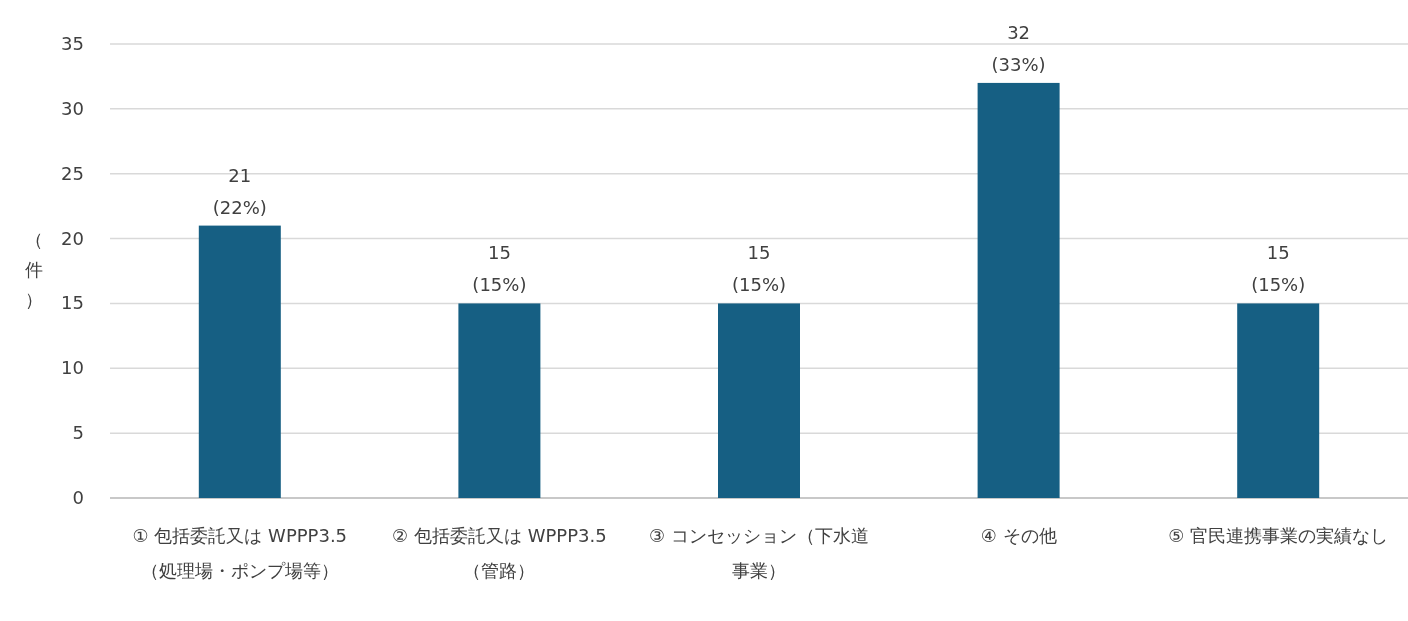 The height and width of the screenshot is (621, 1408). Describe the element at coordinates (72, 238) in the screenshot. I see `y-tick-label: 20` at that location.